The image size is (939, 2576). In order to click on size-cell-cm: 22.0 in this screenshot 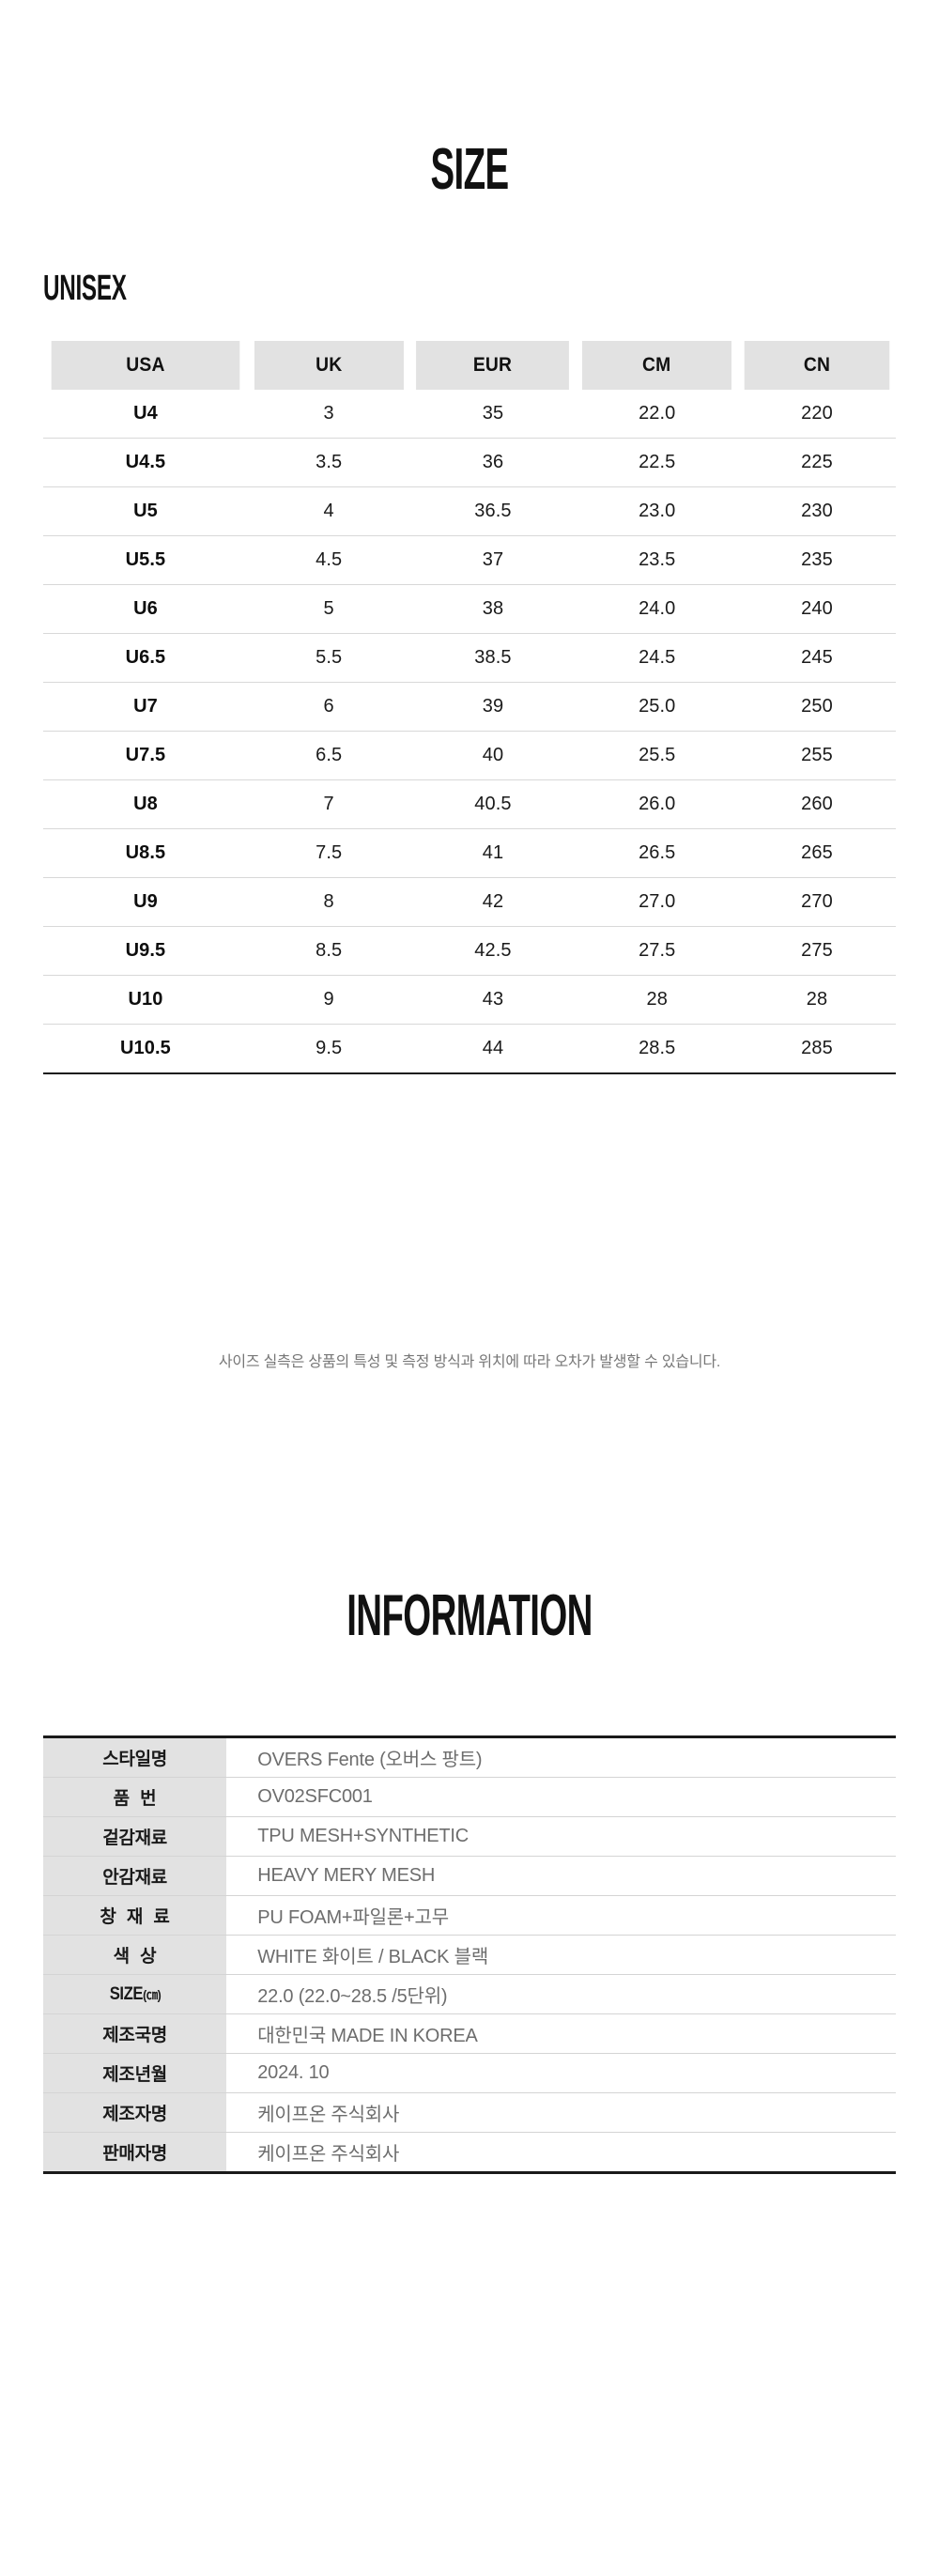, I will do `click(657, 414)`.